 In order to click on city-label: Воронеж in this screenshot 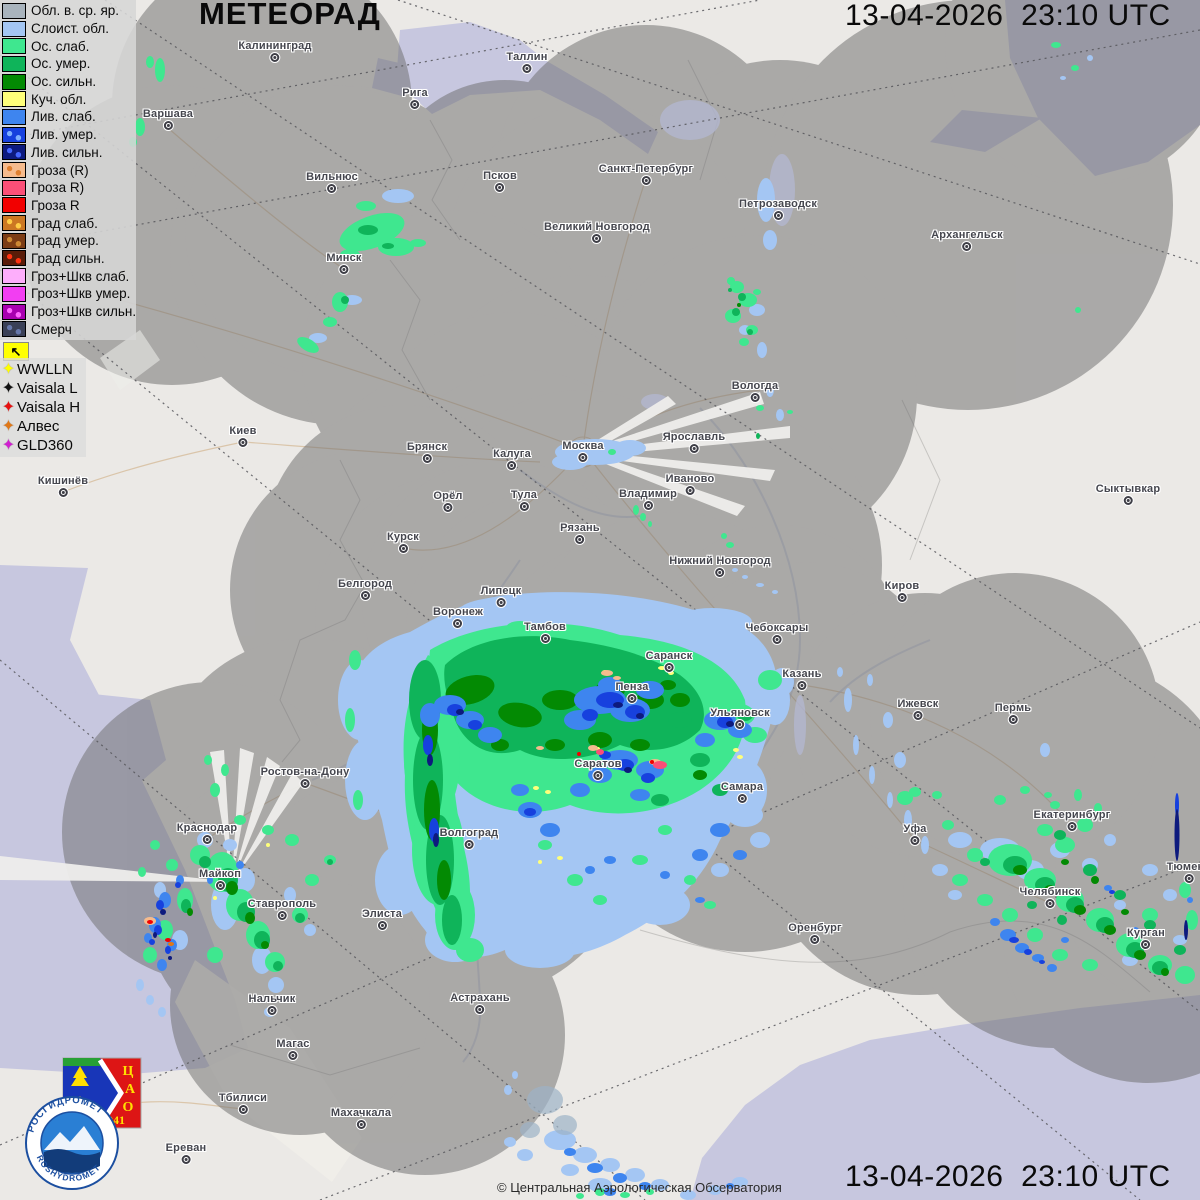, I will do `click(458, 617)`.